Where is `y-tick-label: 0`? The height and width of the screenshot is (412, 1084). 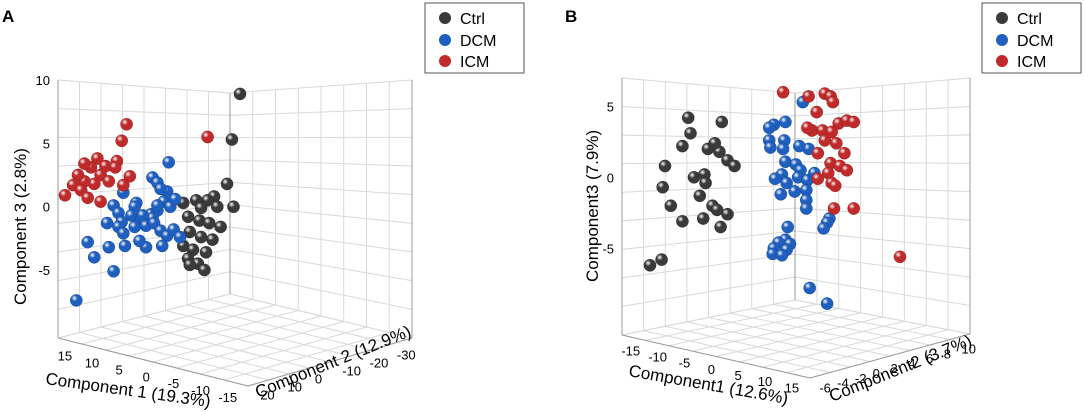
y-tick-label: 0 is located at coordinates (876, 373).